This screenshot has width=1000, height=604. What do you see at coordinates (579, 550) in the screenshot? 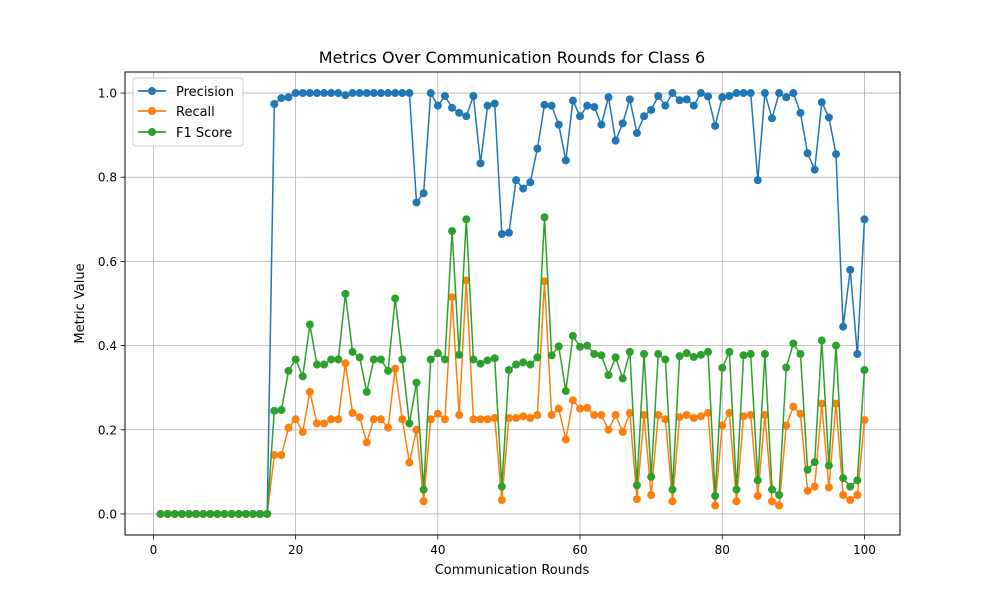
I see `x-tick-label: 60` at bounding box center [579, 550].